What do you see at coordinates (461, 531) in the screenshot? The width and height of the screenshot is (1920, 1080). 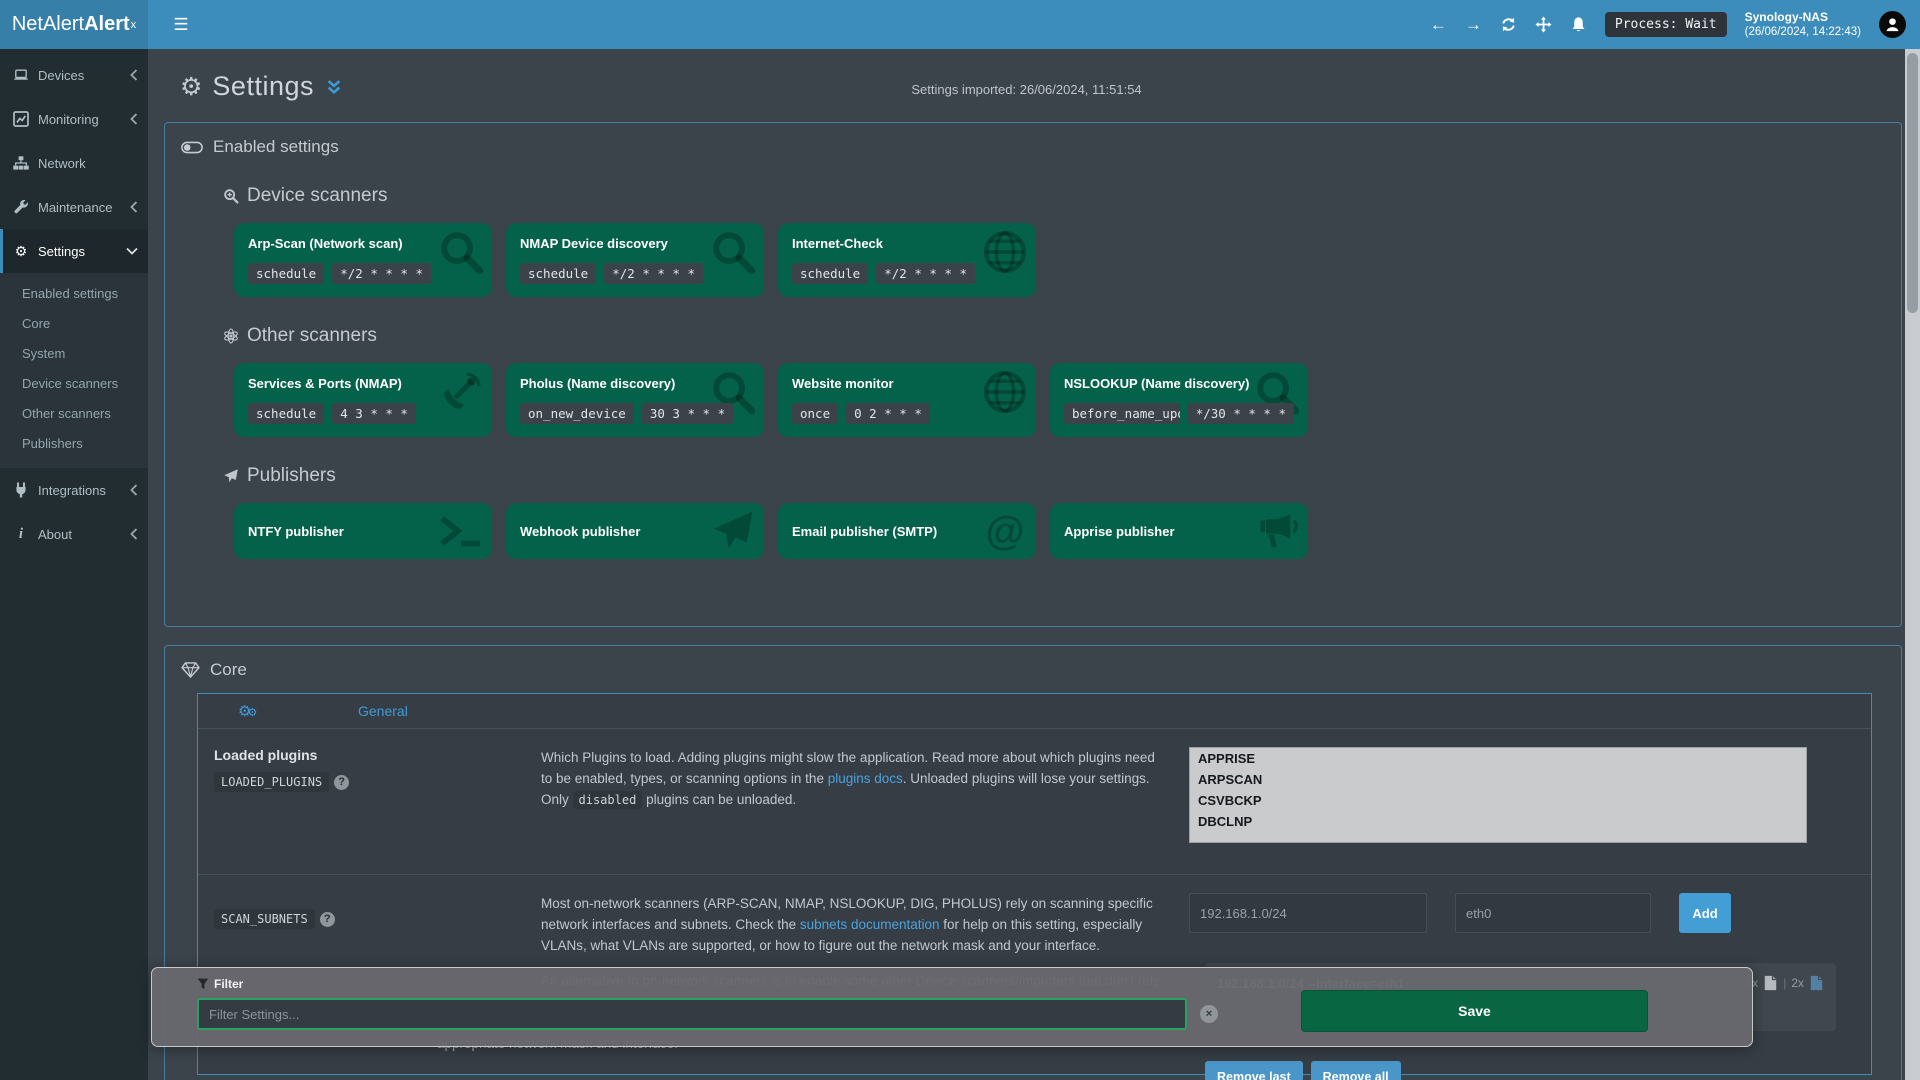 I see `terminal-icon` at bounding box center [461, 531].